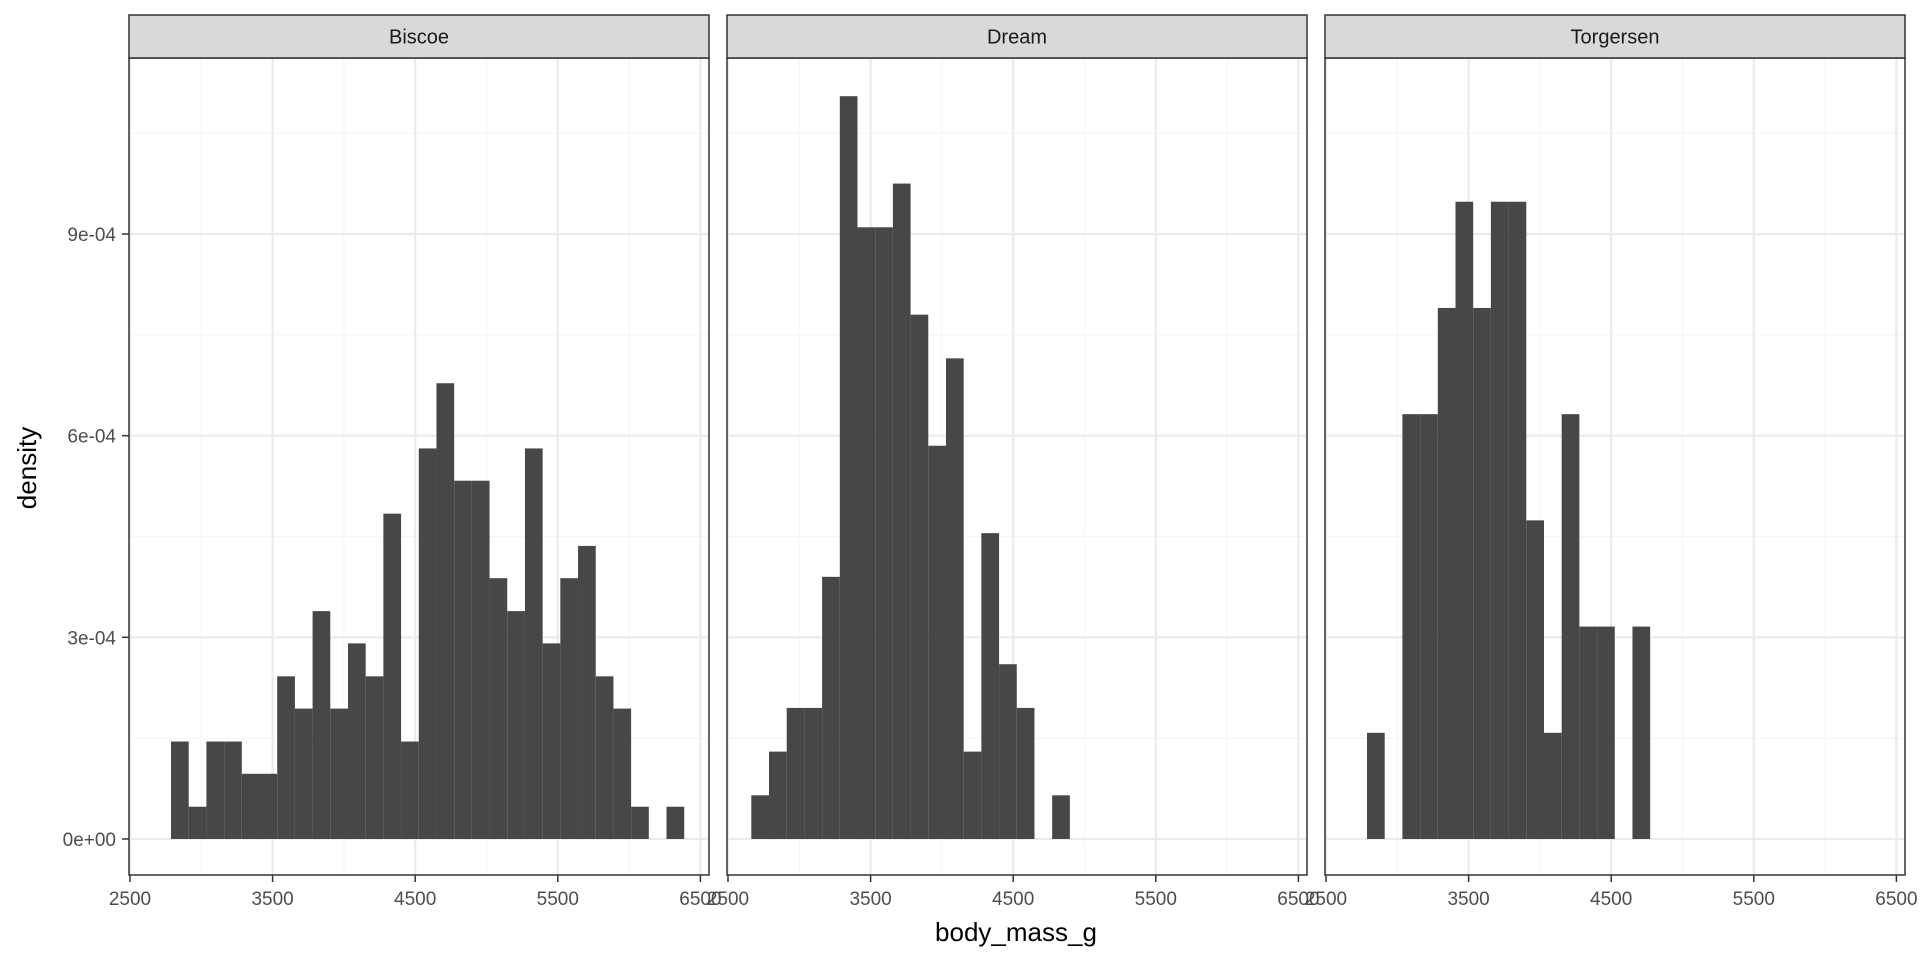 This screenshot has width=1920, height=960. I want to click on y-axis-title: density, so click(27, 468).